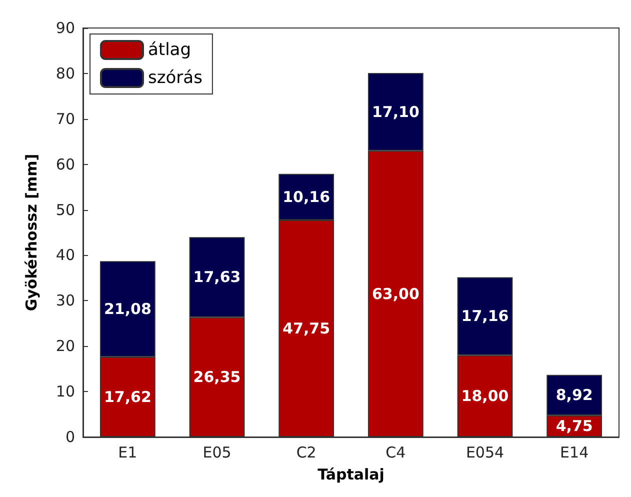 The image size is (631, 497). I want to click on legend-label: szórás, so click(175, 78).